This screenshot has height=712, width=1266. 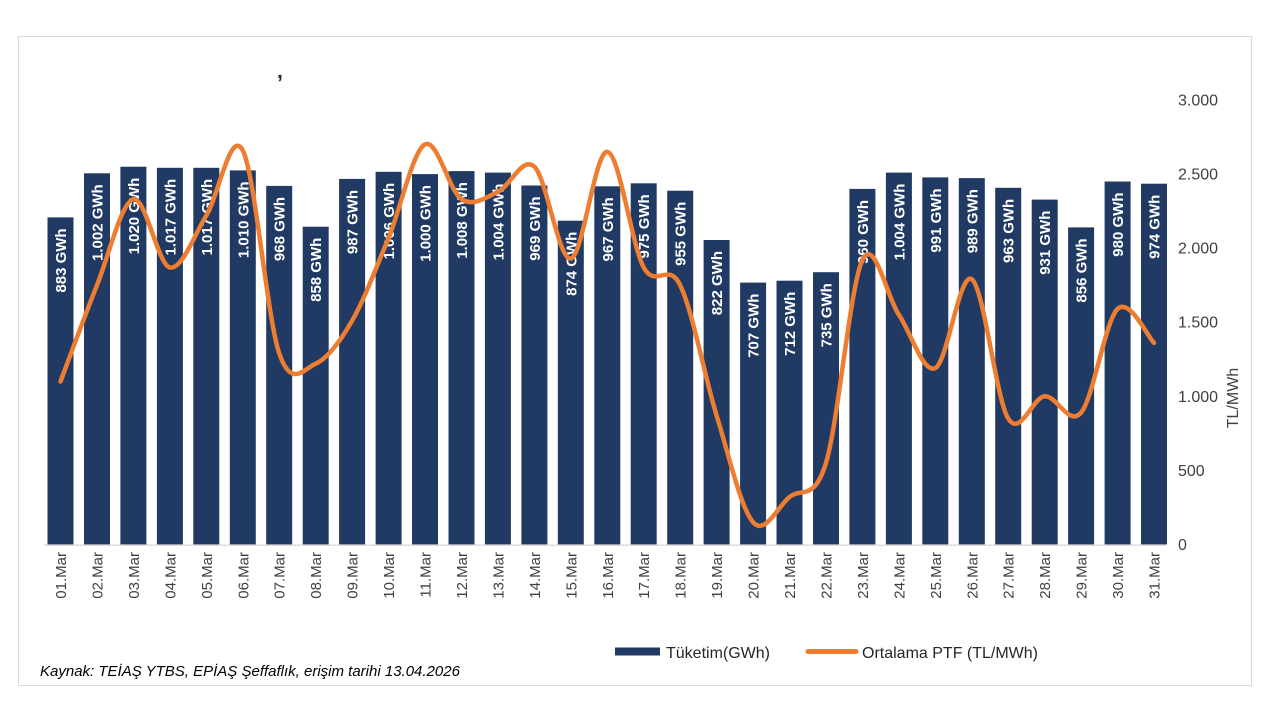 I want to click on bar-value-label-22.Mar: 735 GWh, so click(x=827, y=315).